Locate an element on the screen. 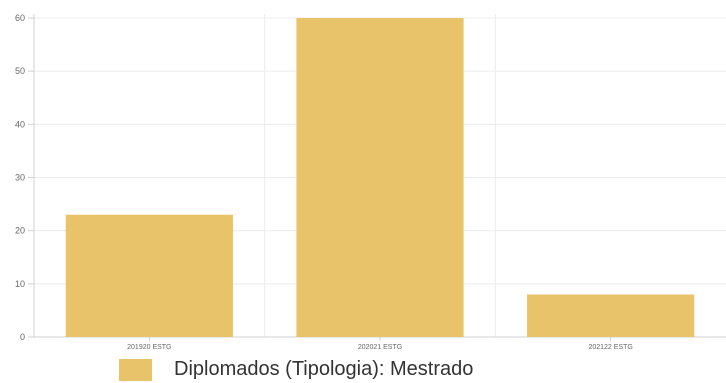 This screenshot has height=383, width=726. legend-label: Diplomados (Tipologia): Mestrado is located at coordinates (324, 369).